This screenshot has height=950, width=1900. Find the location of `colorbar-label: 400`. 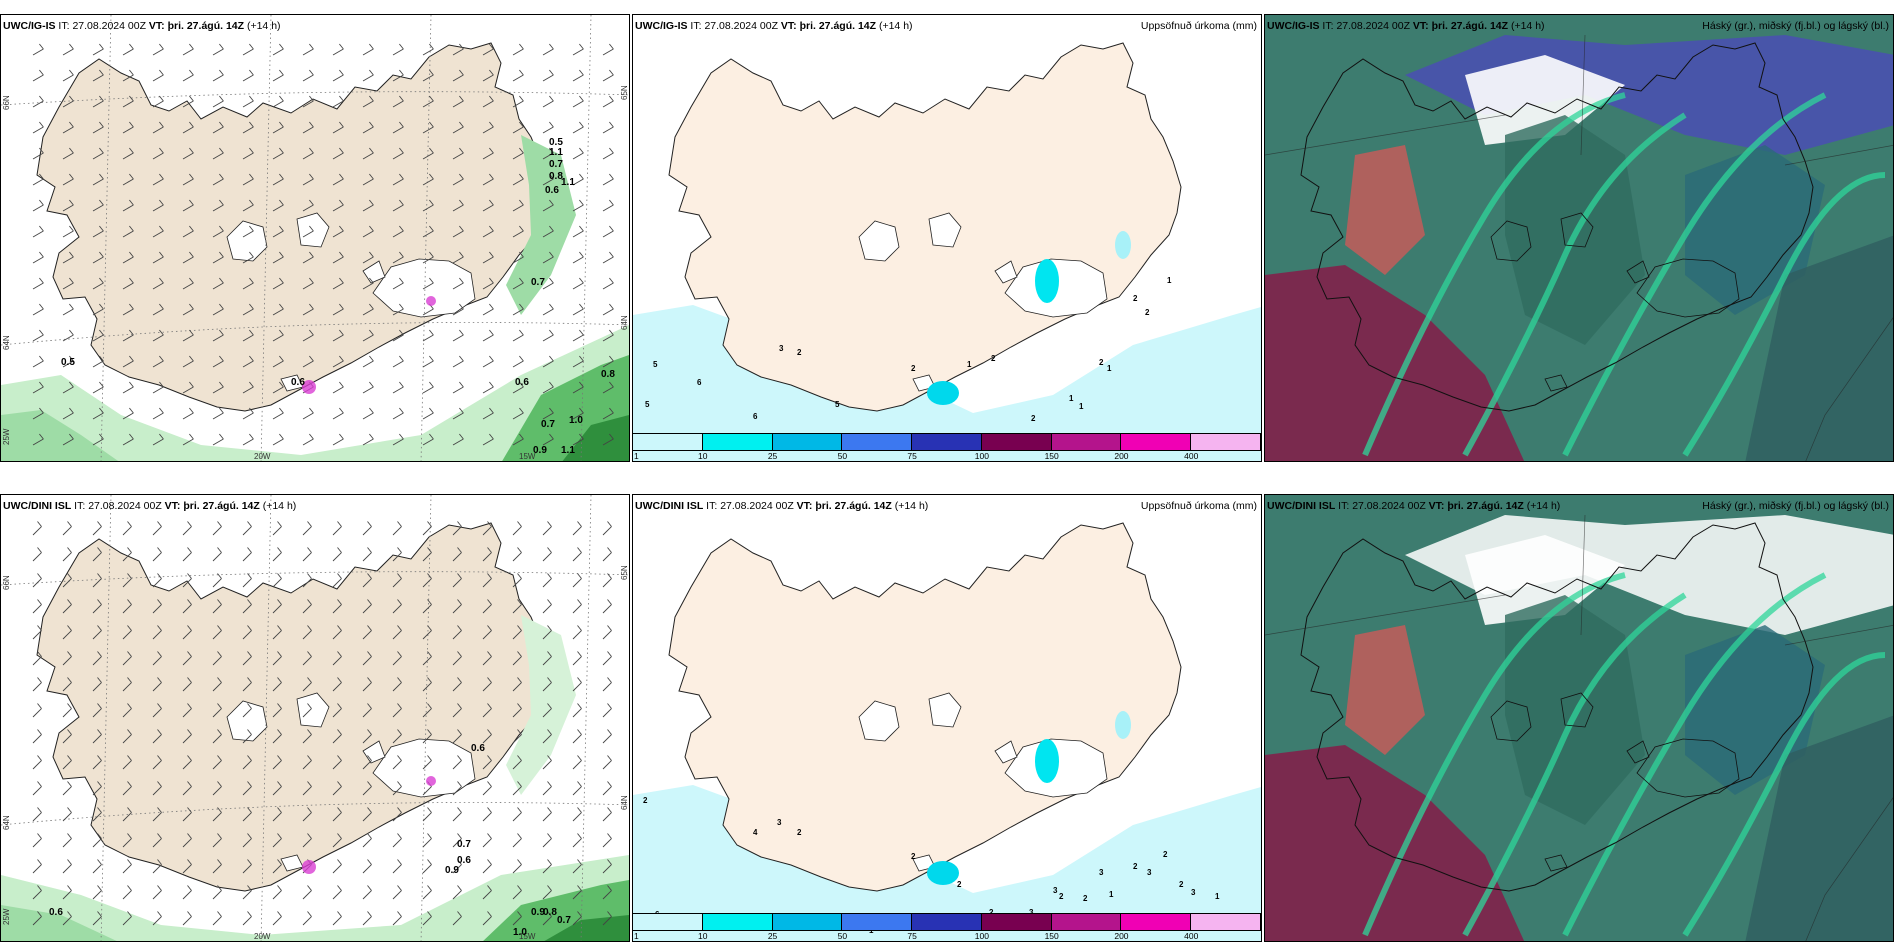

colorbar-label: 400 is located at coordinates (1191, 936).